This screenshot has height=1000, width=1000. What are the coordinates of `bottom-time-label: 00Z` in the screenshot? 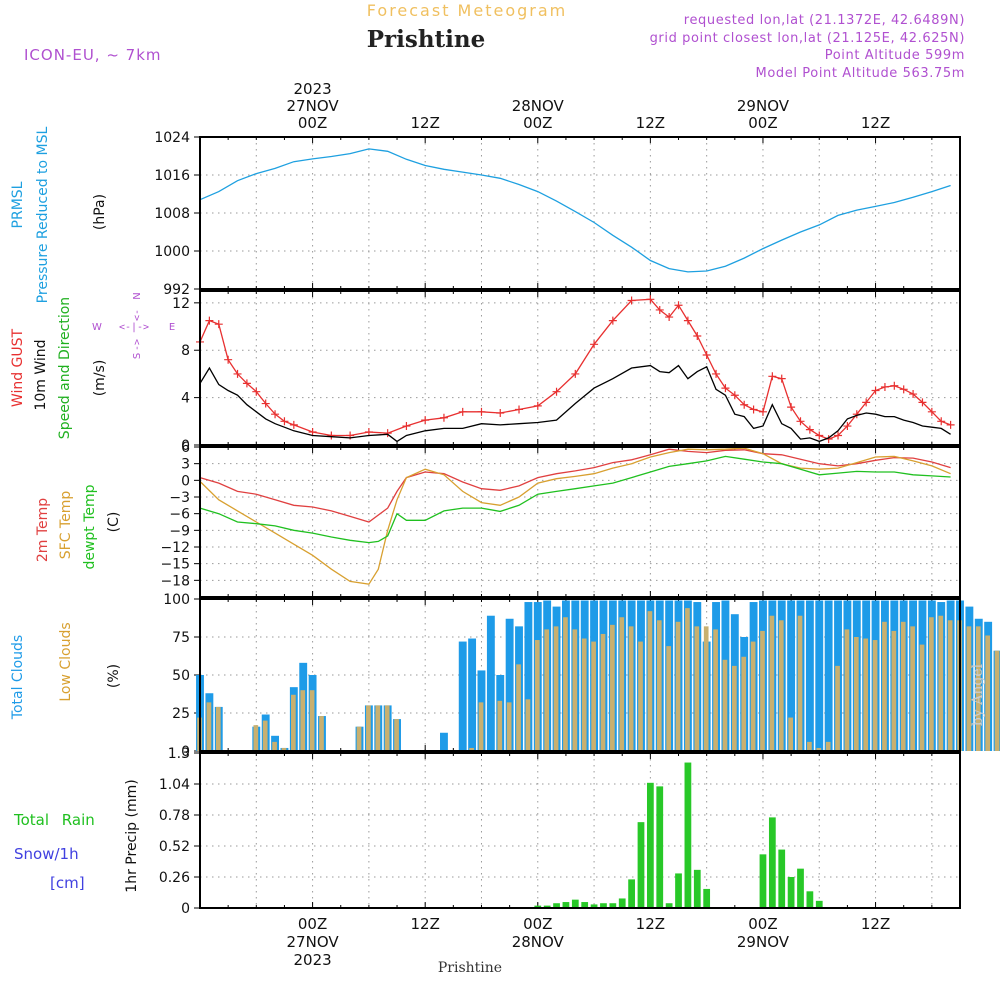 It's located at (312, 924).